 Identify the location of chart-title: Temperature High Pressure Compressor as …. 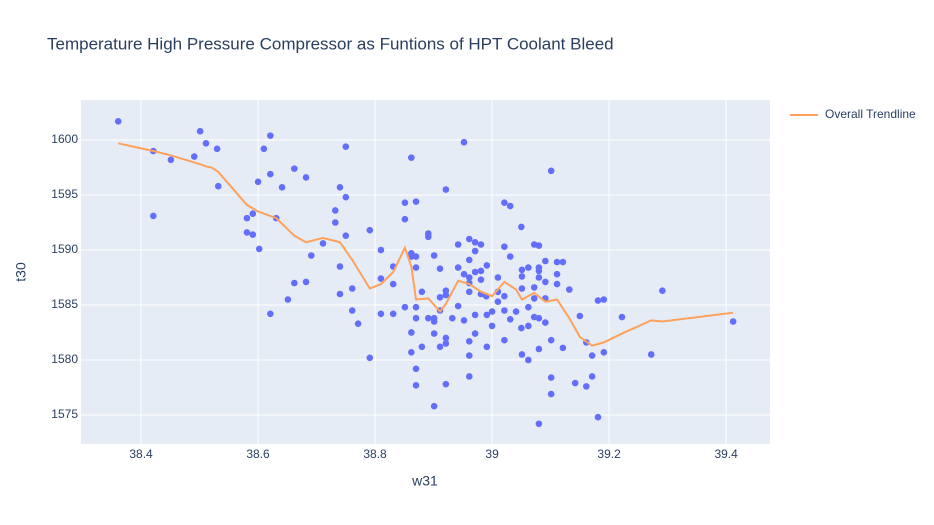
(330, 43).